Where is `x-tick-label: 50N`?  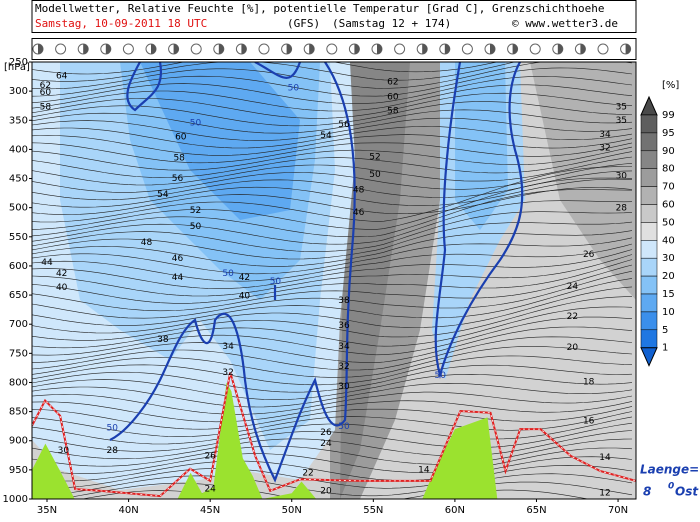 x-tick-label: 50N is located at coordinates (292, 510).